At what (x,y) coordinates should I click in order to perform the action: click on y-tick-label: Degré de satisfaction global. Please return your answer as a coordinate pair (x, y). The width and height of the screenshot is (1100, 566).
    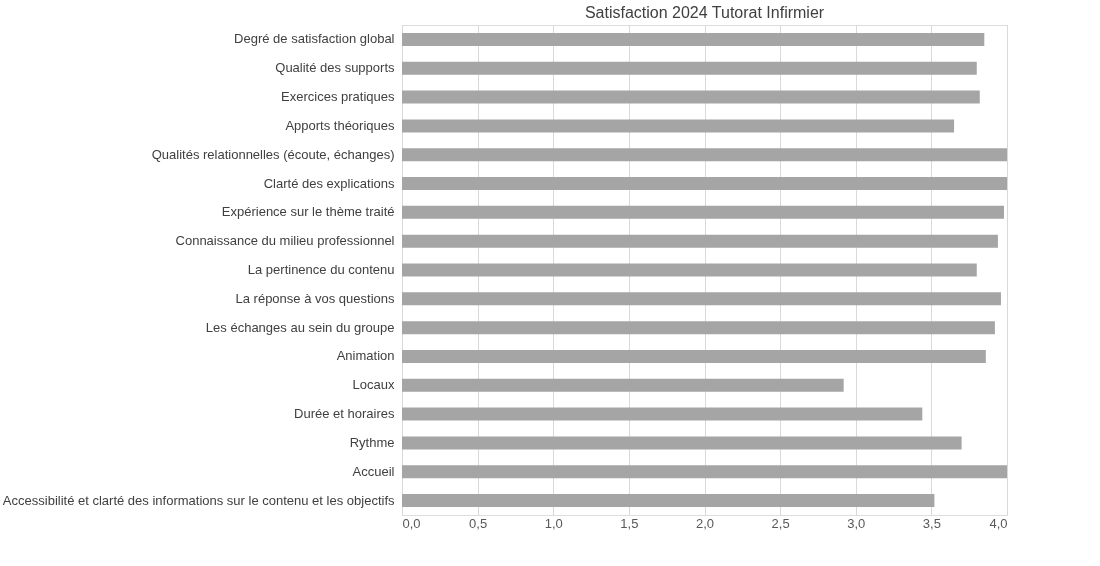
    Looking at the image, I should click on (314, 39).